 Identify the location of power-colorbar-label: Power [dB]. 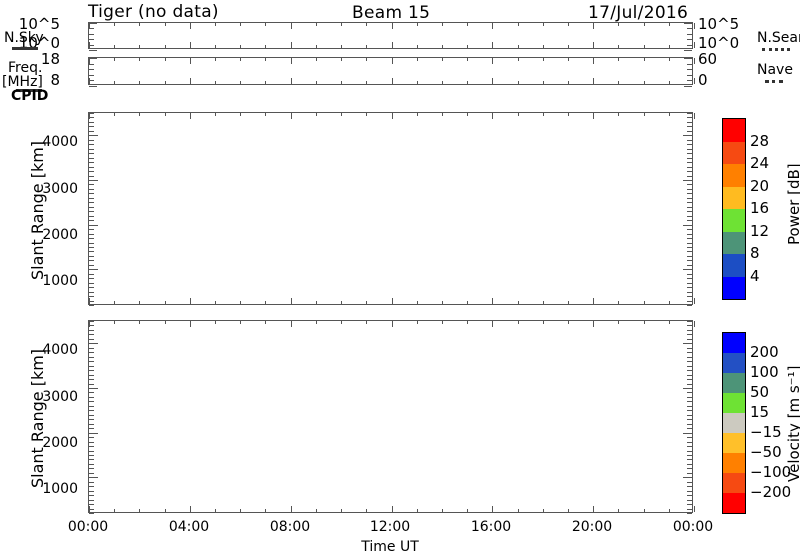
(792, 204).